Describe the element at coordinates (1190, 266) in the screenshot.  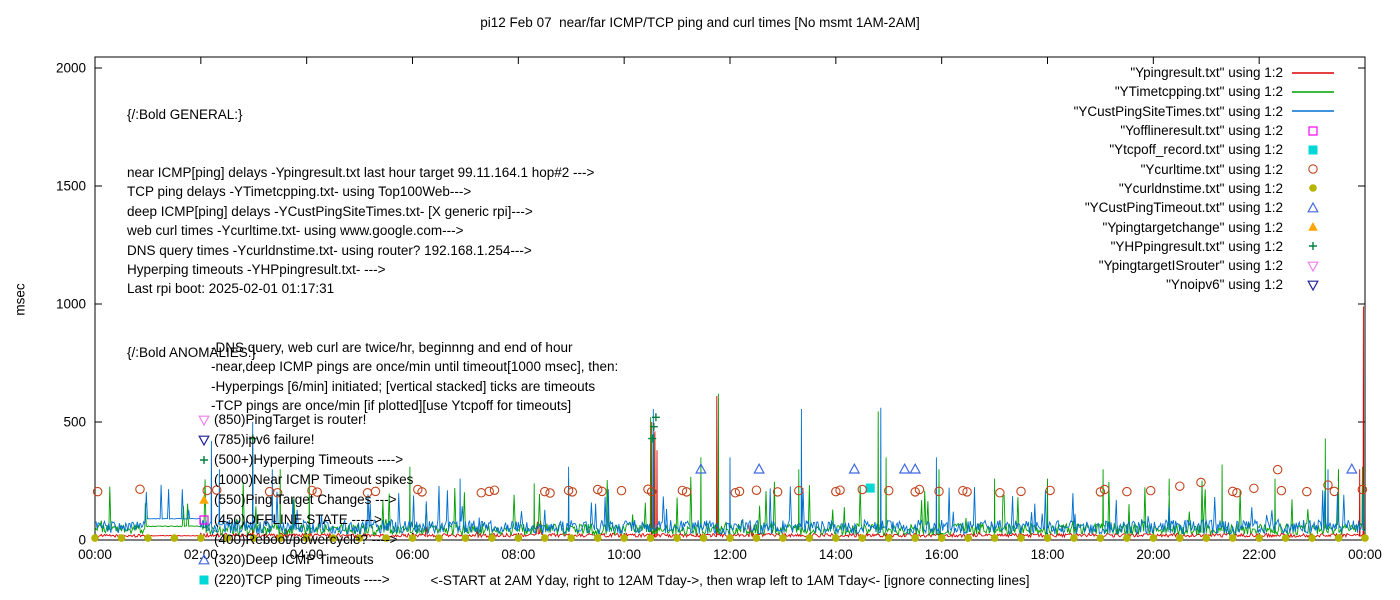
I see `legend-label: "YpingtargetISrouter" using 1:2` at that location.